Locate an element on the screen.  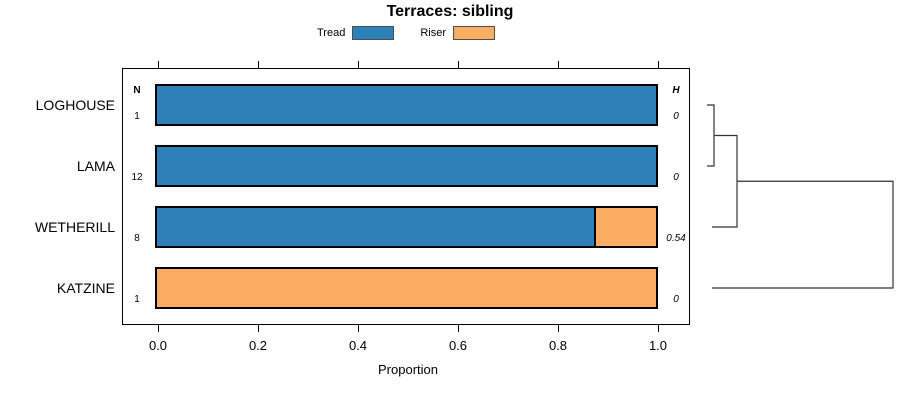
stacked-bar-loghouse is located at coordinates (406, 105).